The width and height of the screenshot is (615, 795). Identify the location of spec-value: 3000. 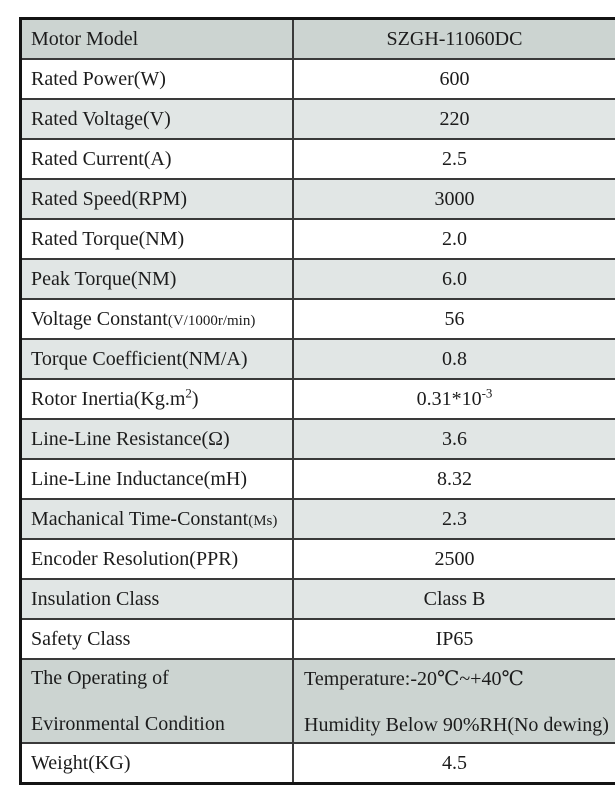
(454, 198).